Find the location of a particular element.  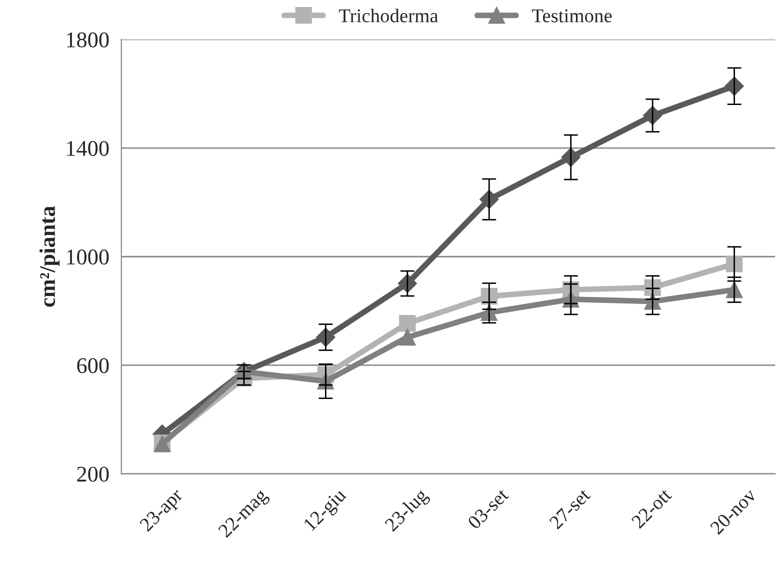

legend-label: Testimone is located at coordinates (572, 15).